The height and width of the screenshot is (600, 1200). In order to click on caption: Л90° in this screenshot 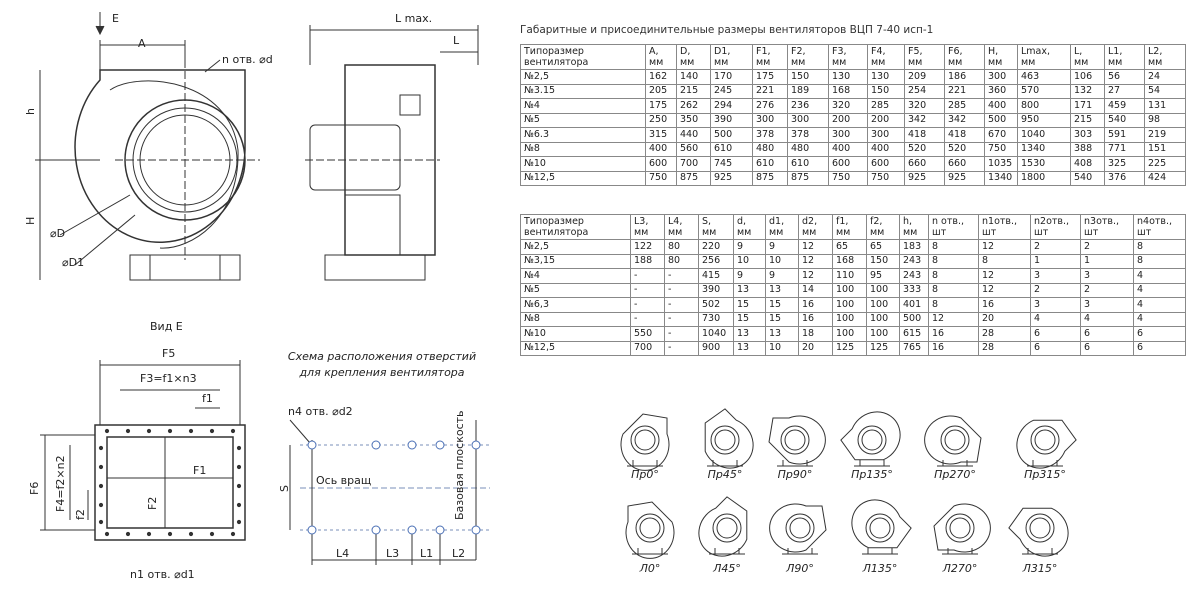, I will do `click(799, 568)`.